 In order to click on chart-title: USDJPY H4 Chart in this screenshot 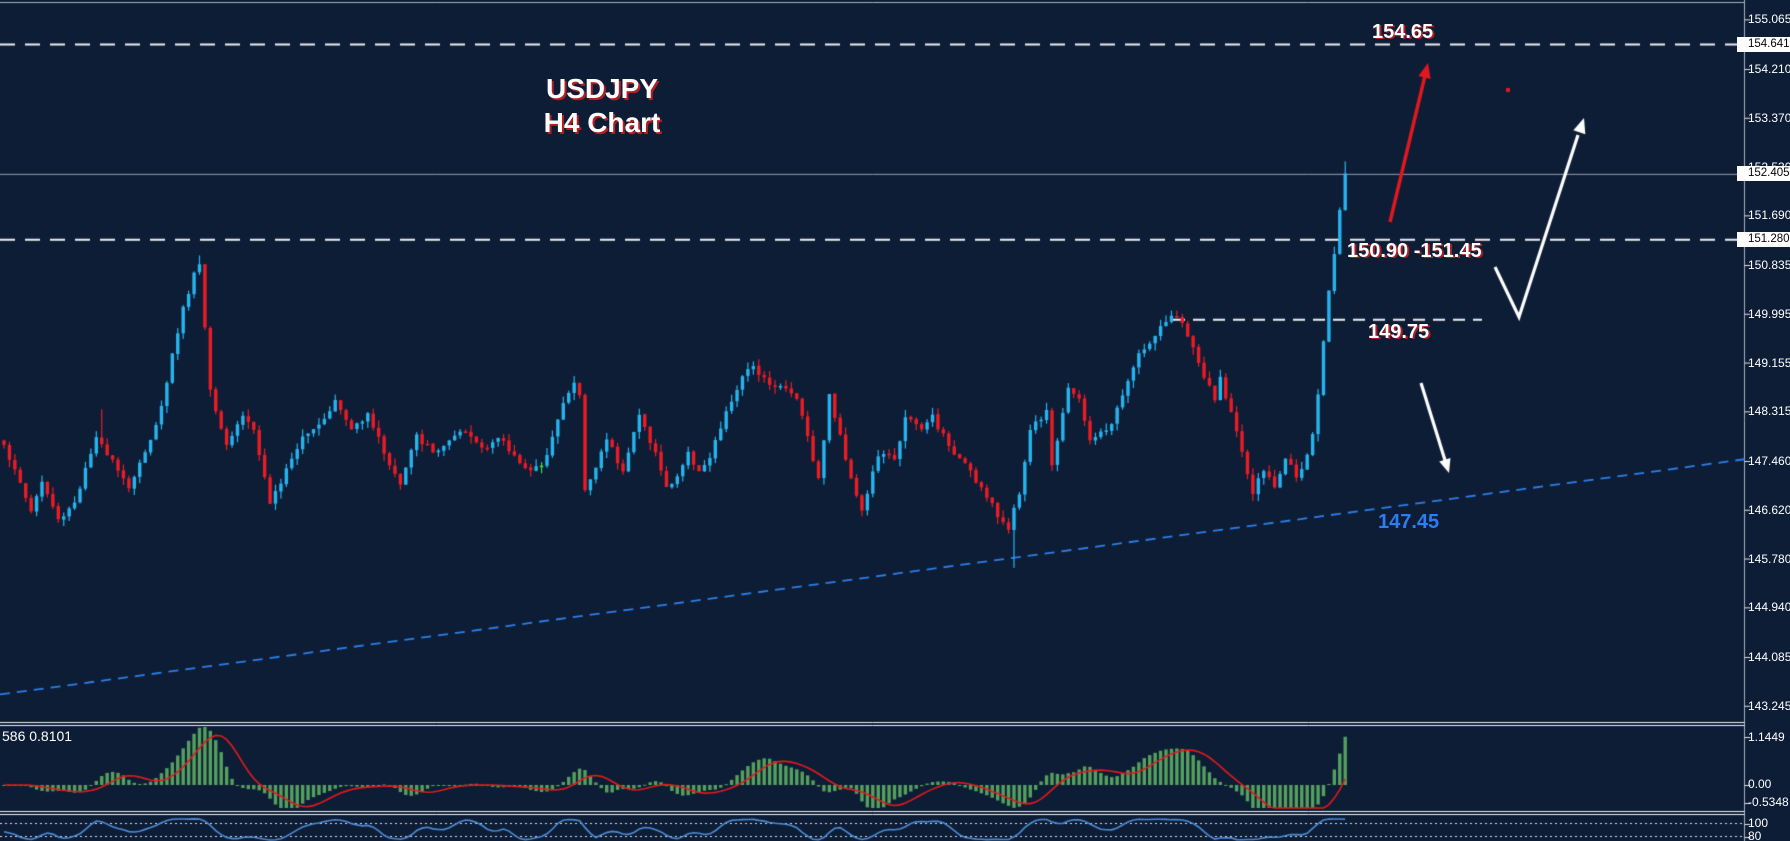, I will do `click(602, 106)`.